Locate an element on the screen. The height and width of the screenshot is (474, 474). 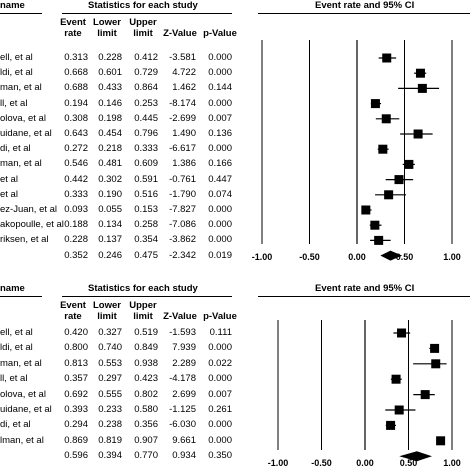
lower-limit-cell: 0.218 is located at coordinates (110, 149).